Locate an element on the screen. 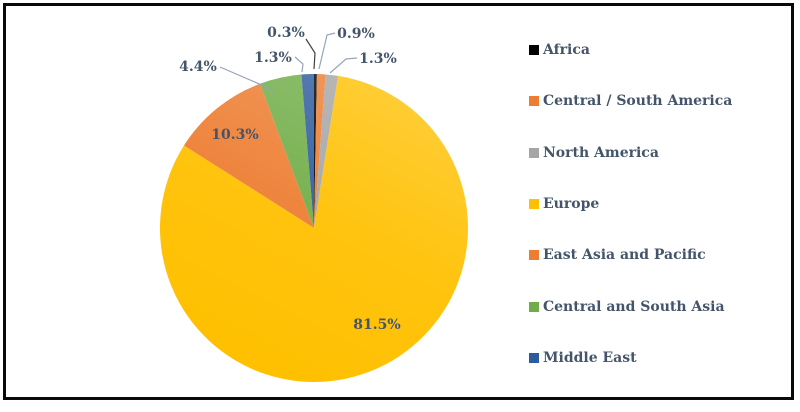 This screenshot has width=800, height=412. legend-label: Central and South Asia is located at coordinates (634, 307).